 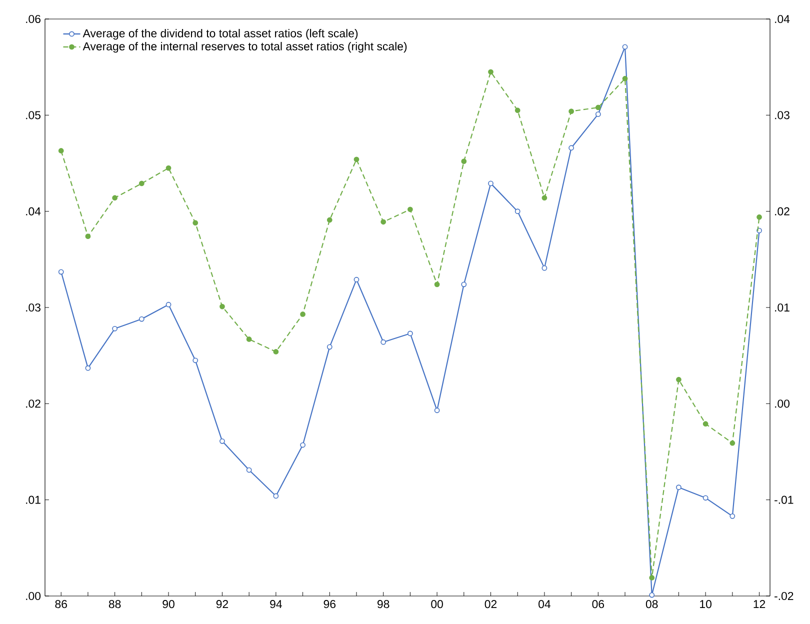 I want to click on y2-tick-label: .00, so click(x=782, y=404).